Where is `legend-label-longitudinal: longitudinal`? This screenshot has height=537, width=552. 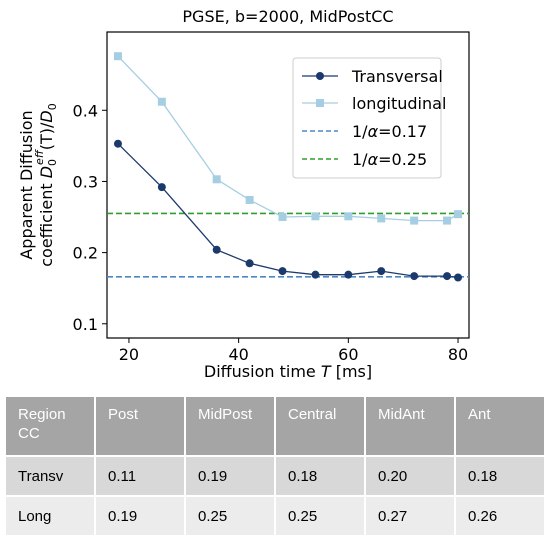 legend-label-longitudinal: longitudinal is located at coordinates (399, 103).